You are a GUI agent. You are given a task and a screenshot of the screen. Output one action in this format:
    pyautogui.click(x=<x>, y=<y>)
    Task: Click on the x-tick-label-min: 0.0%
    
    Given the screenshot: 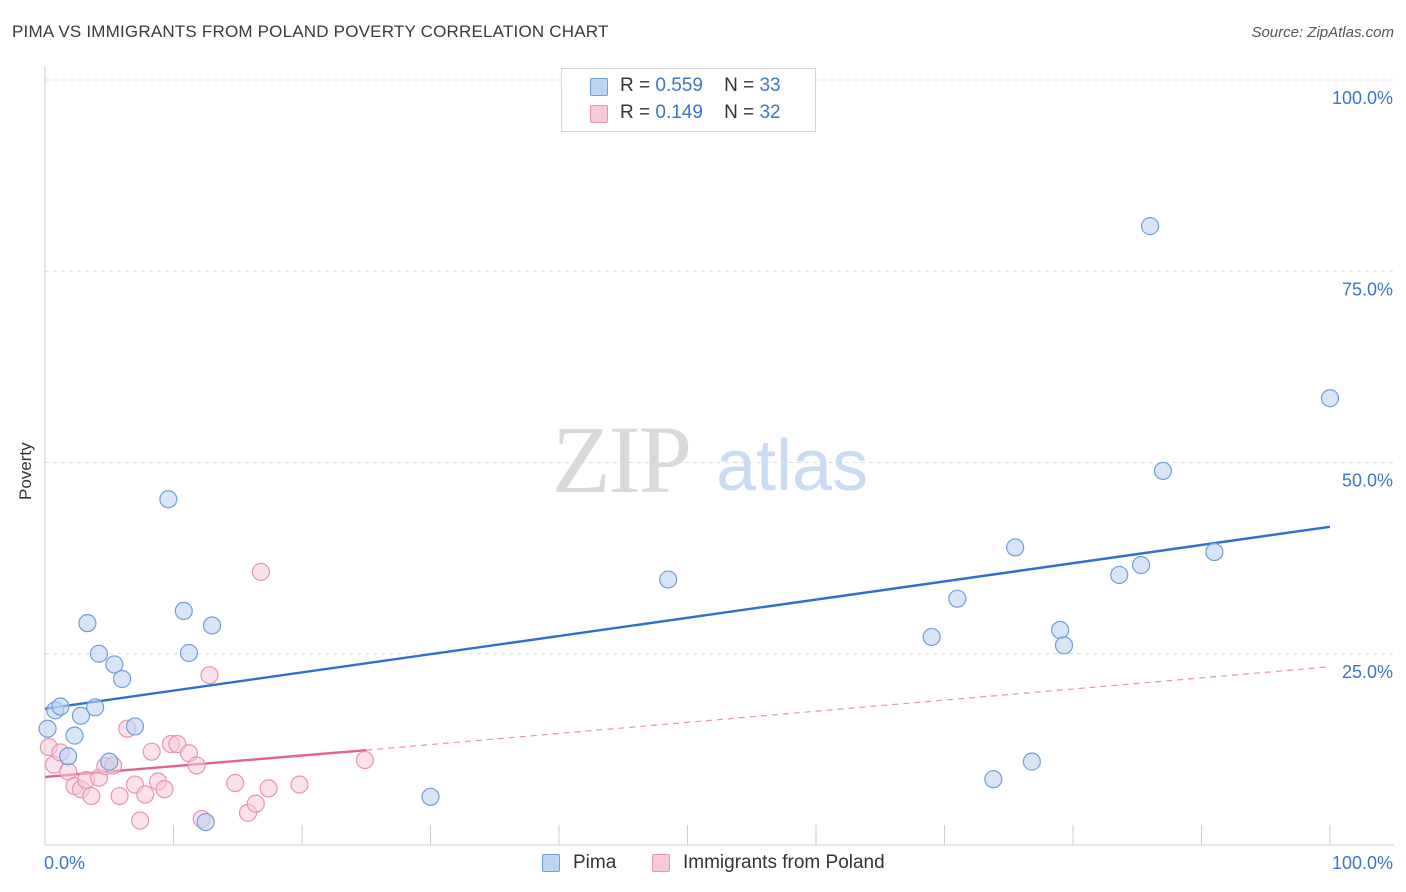 What is the action you would take?
    pyautogui.click(x=64, y=863)
    